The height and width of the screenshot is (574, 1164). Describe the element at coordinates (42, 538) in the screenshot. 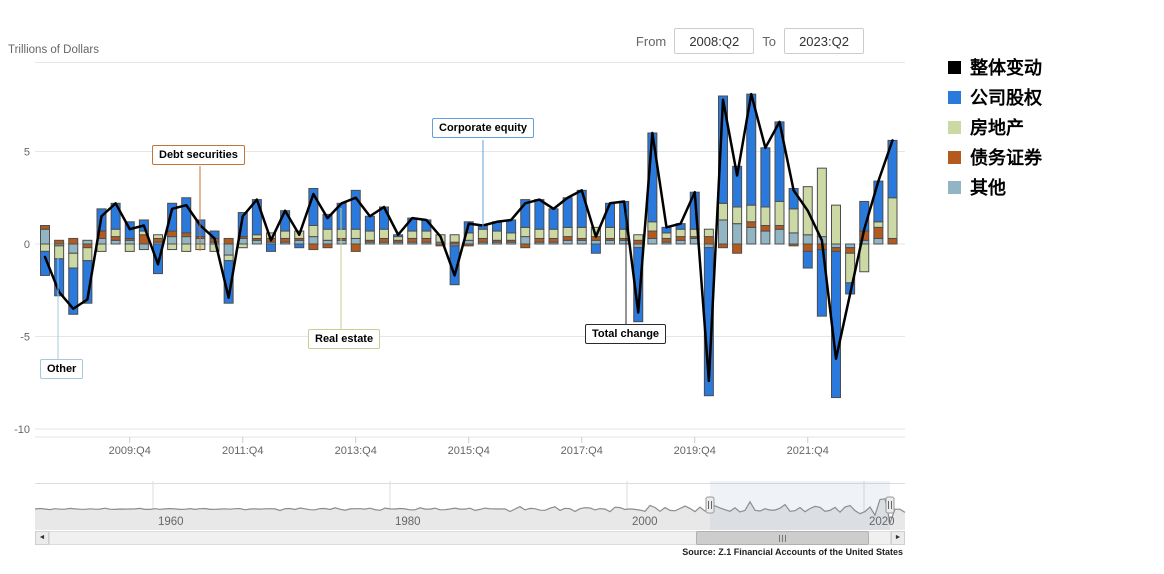

I see `scrollbar-left-arrow-icon: ◄` at that location.